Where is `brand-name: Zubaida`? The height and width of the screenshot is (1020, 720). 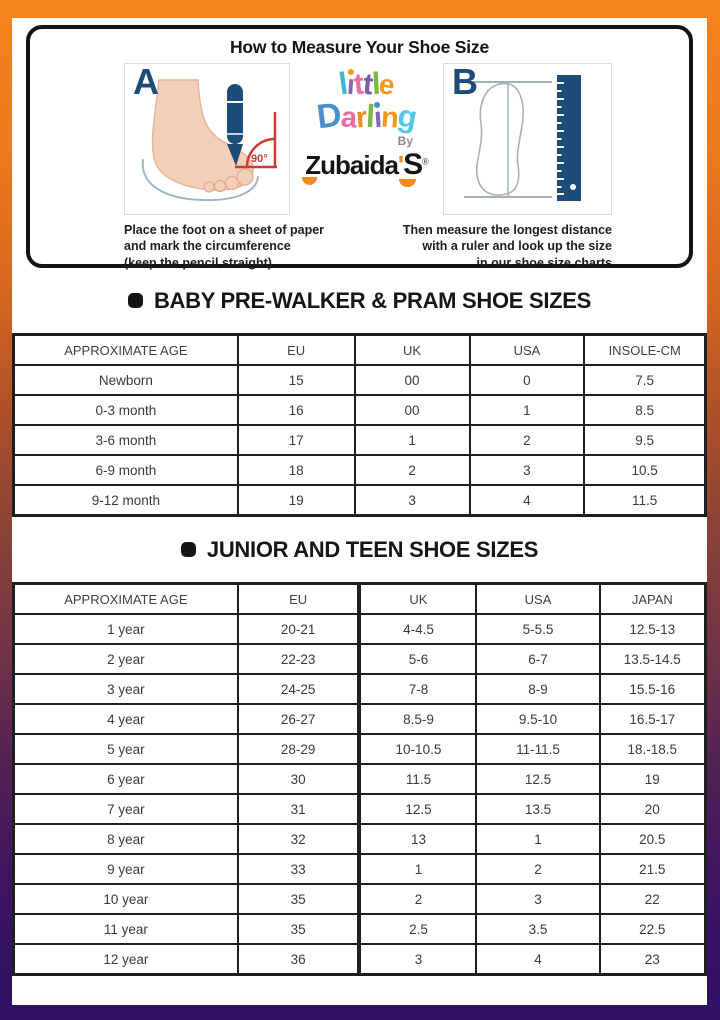
brand-name: Zubaida is located at coordinates (352, 165).